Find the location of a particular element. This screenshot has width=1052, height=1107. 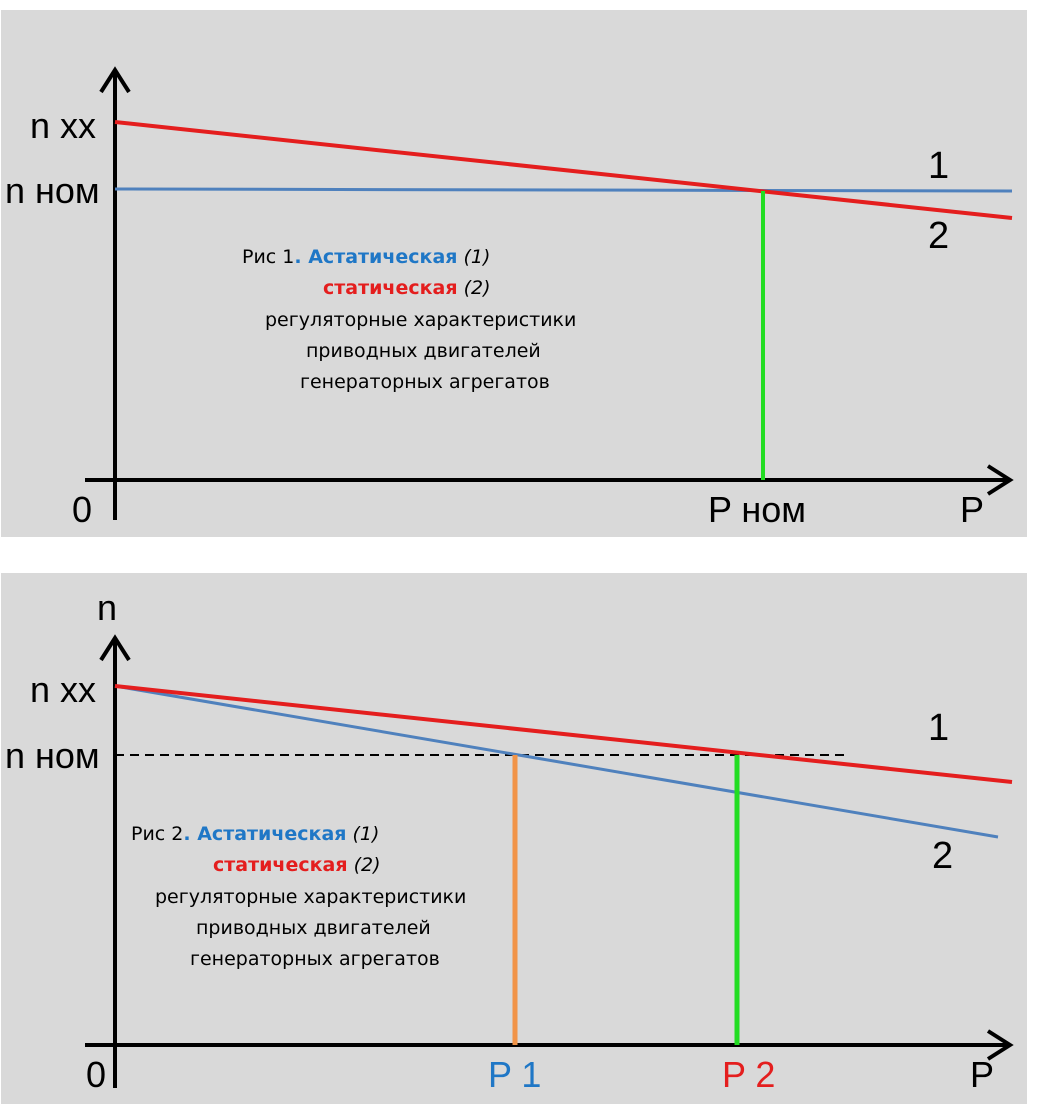

caption-prefix: Рис 1 is located at coordinates (268, 257).